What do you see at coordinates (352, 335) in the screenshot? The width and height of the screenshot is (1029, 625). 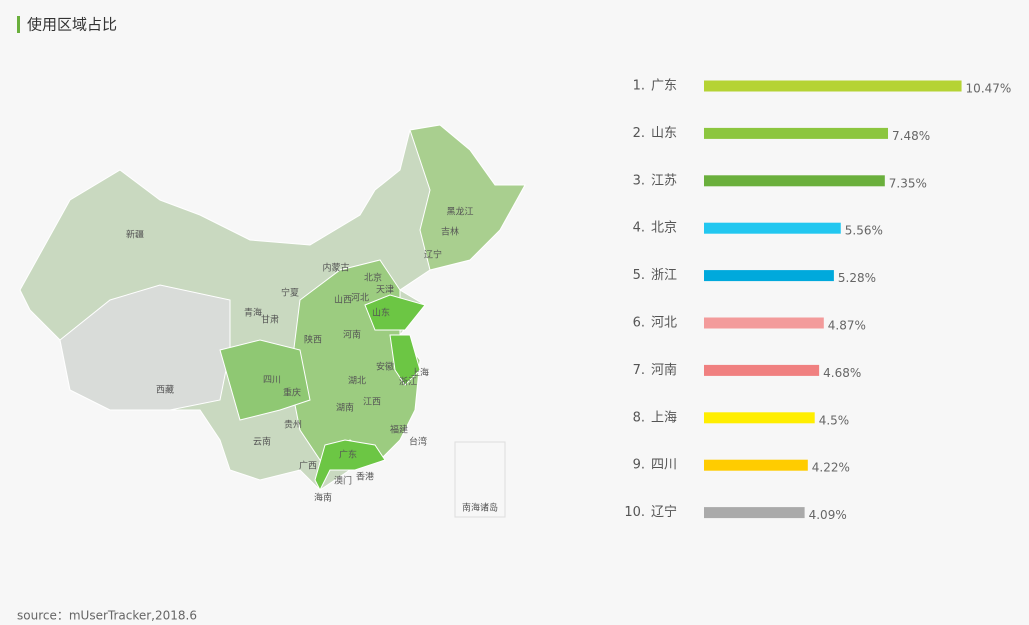 I see `province-label: 河南` at bounding box center [352, 335].